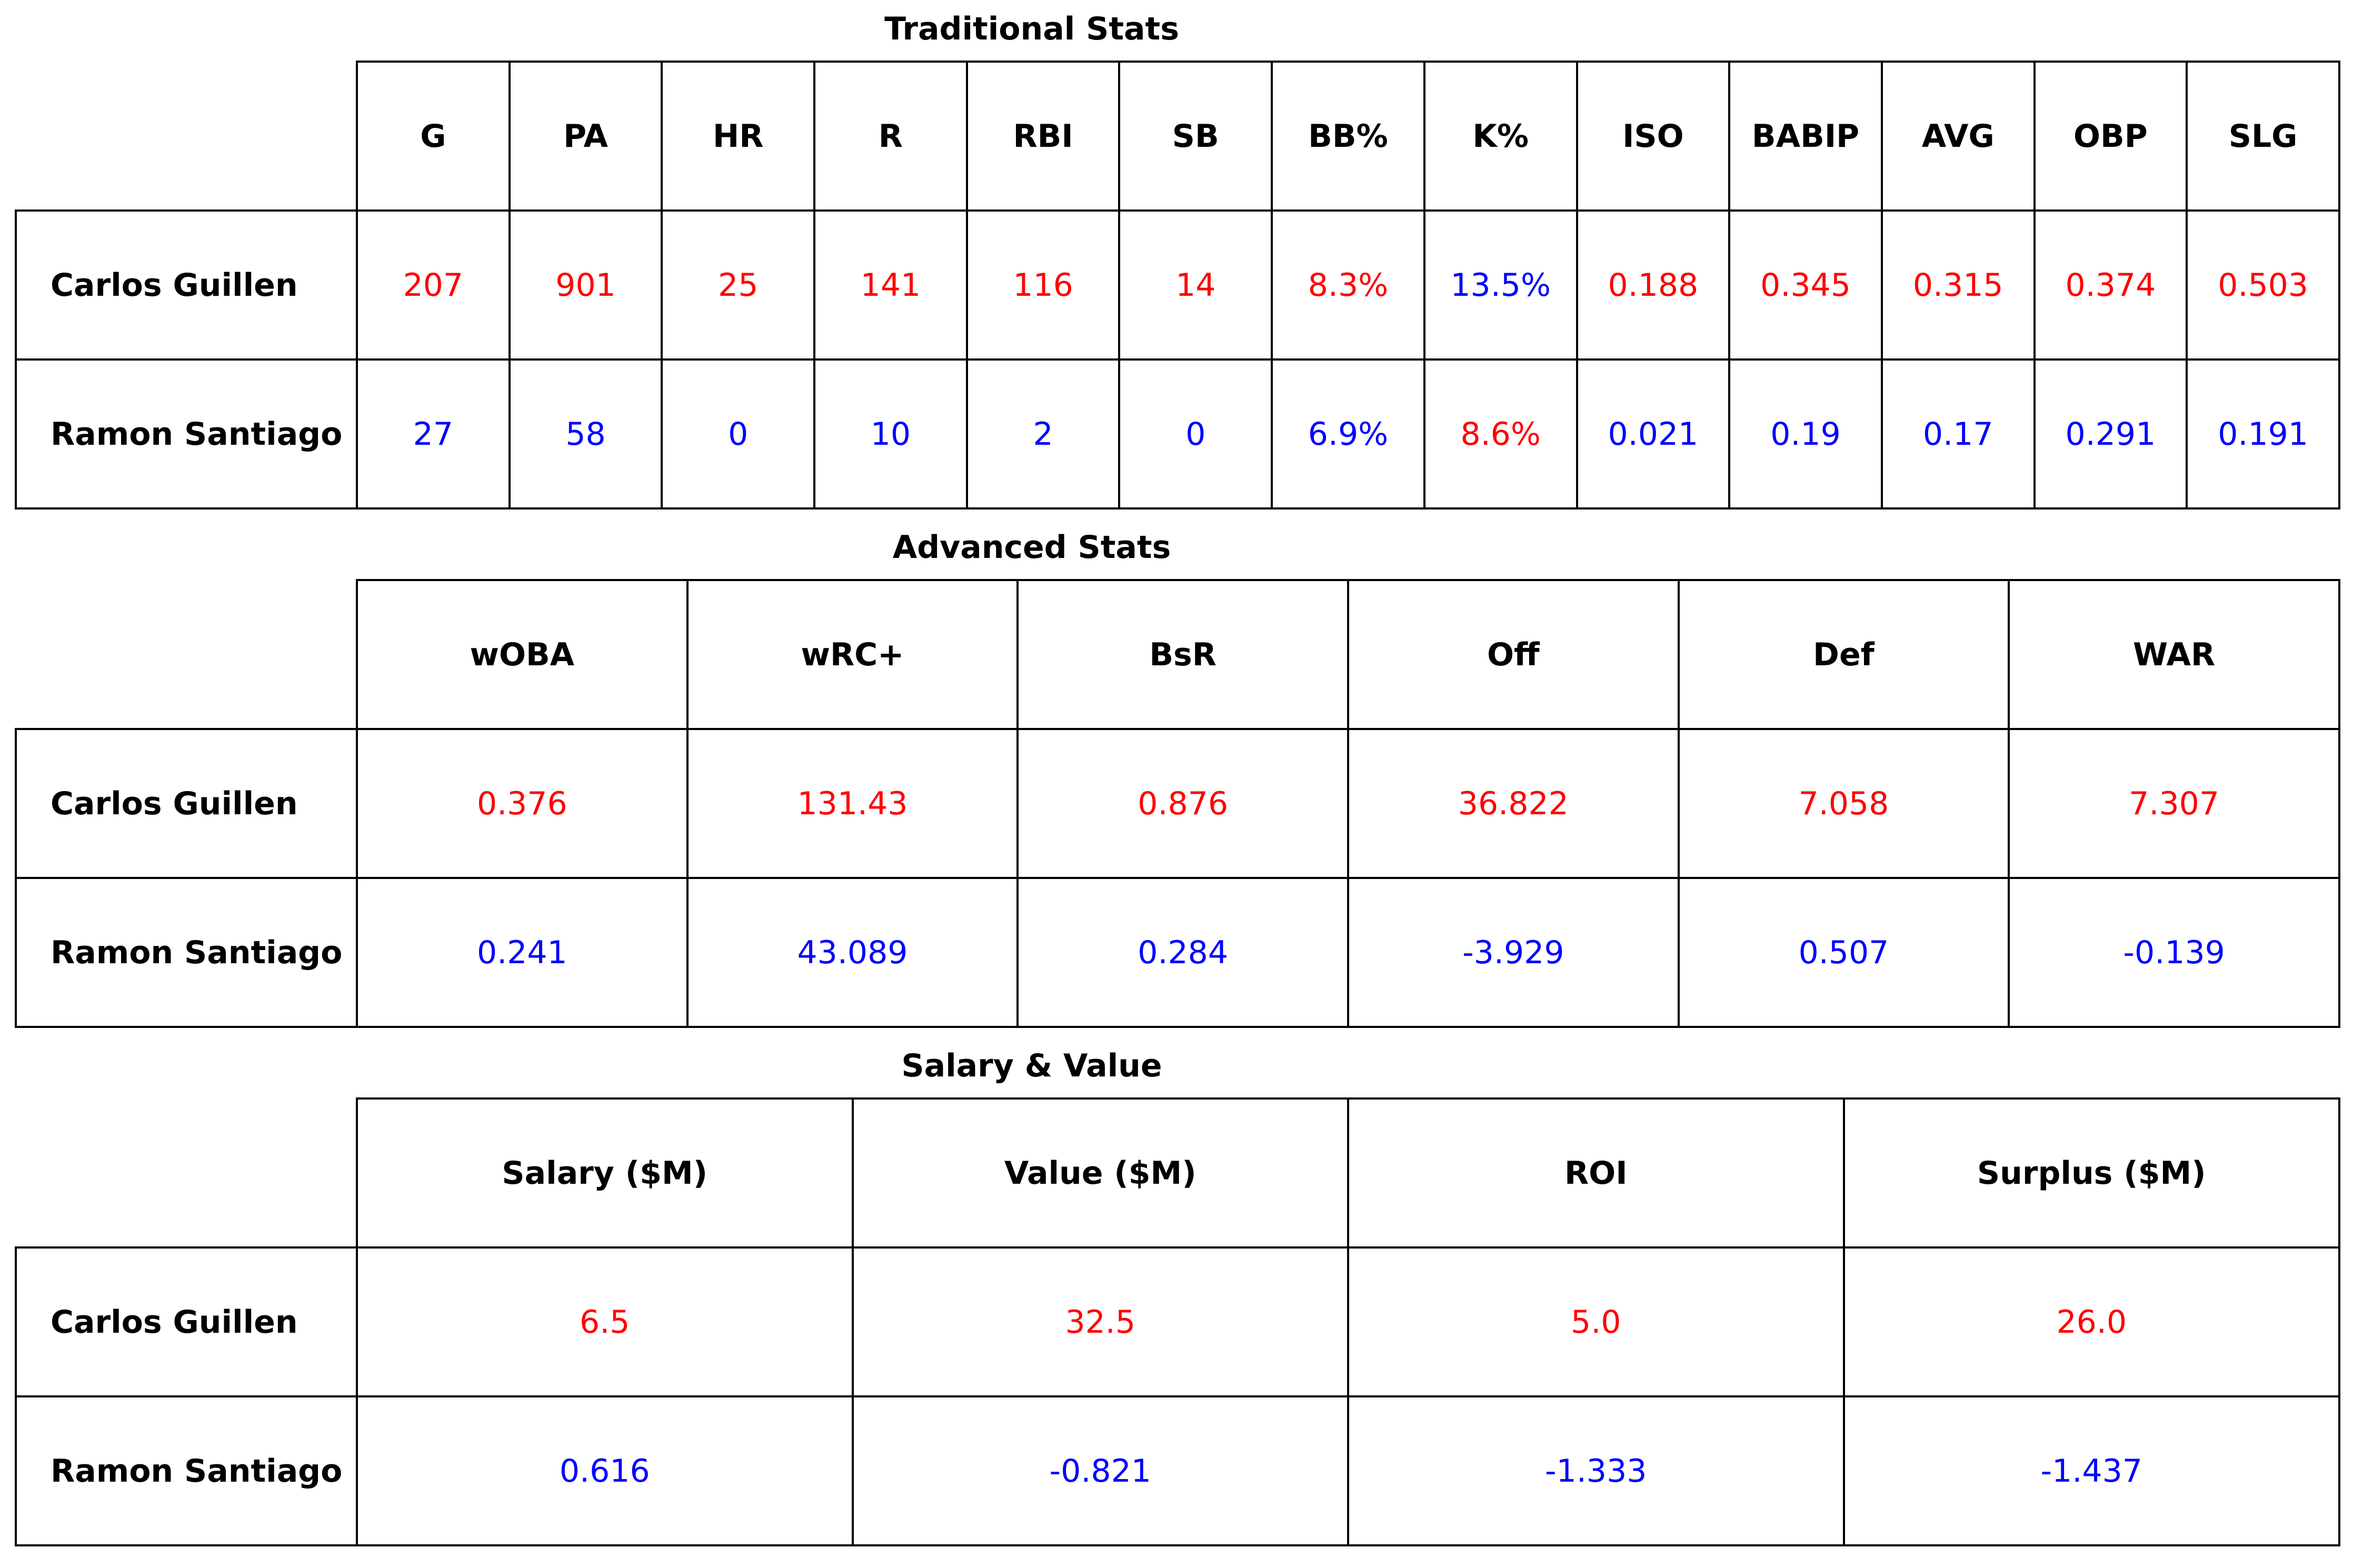  Describe the element at coordinates (1958, 434) in the screenshot. I see `stat-value-avg: 0.17` at that location.